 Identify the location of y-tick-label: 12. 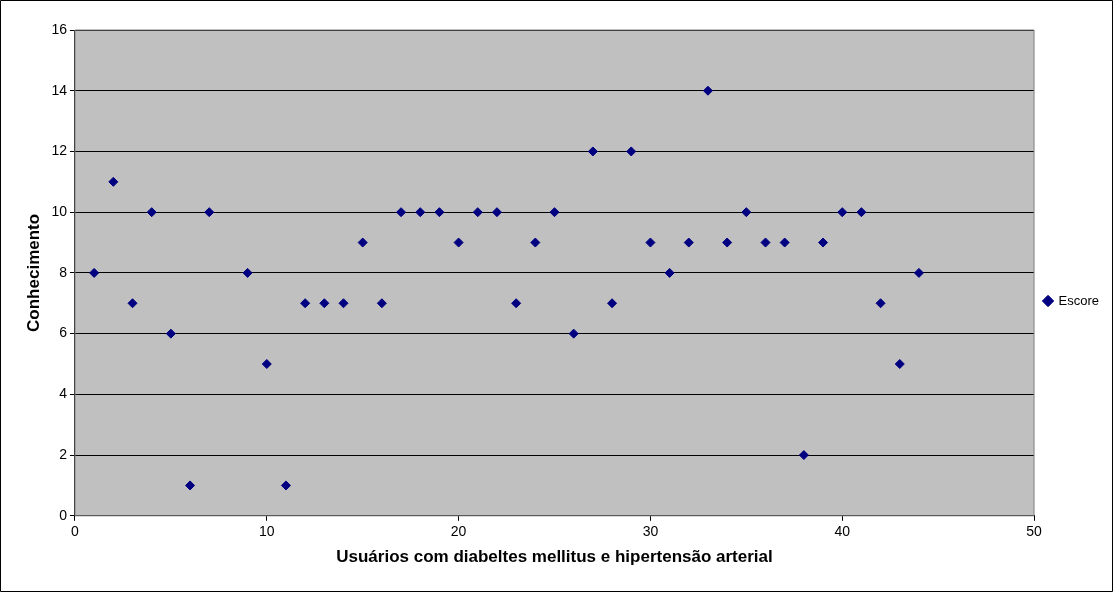
(59, 150).